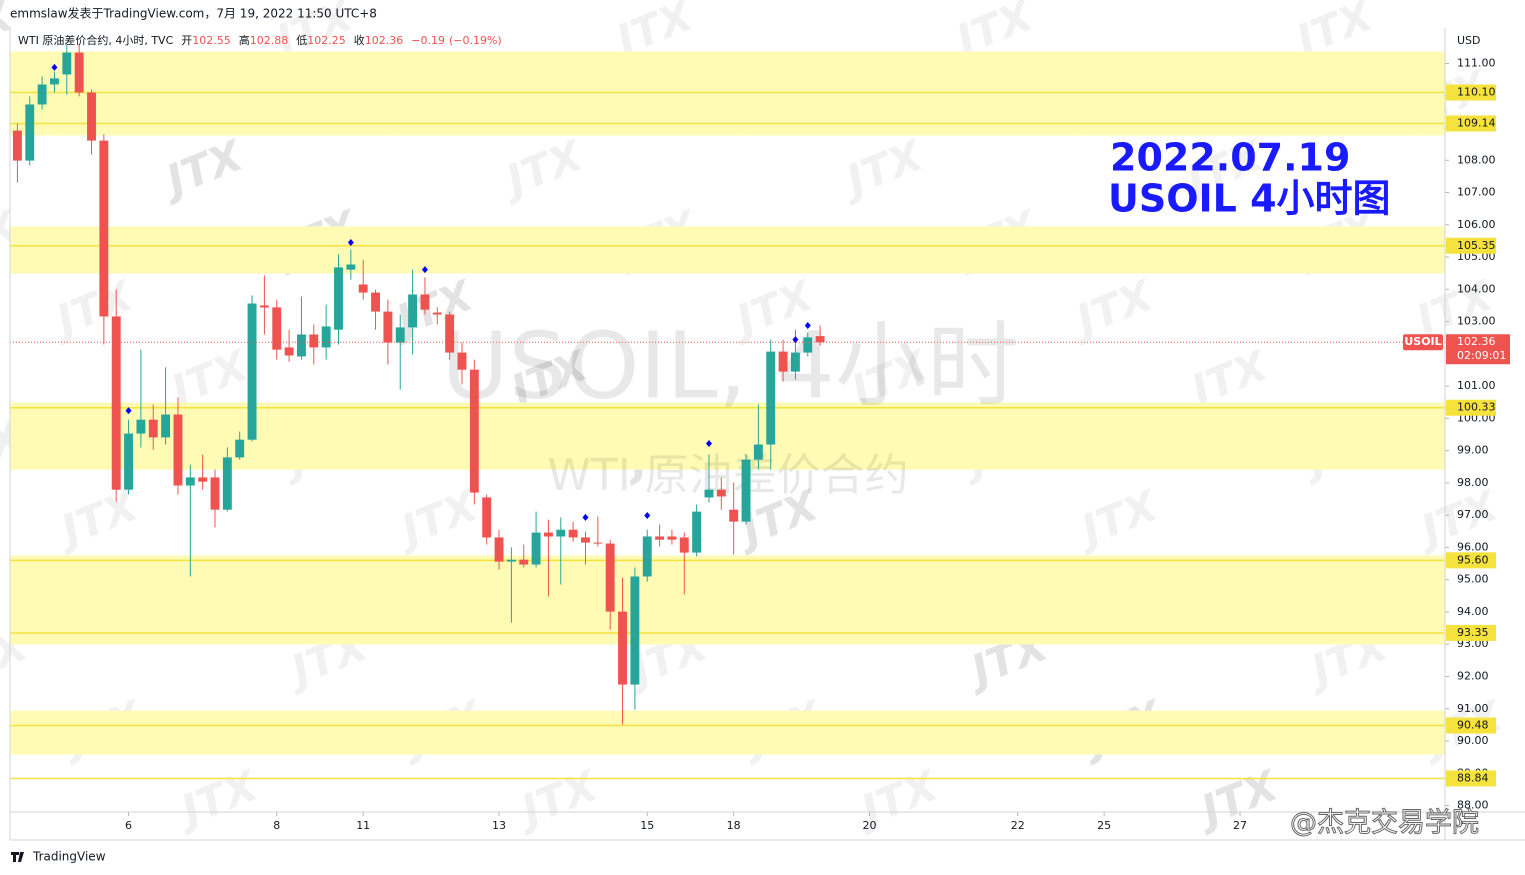  I want to click on x-tick-label: 11, so click(363, 825).